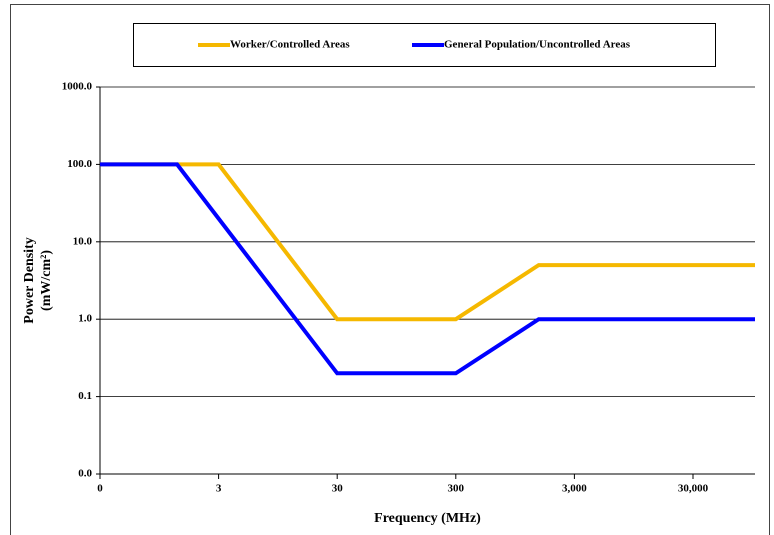  I want to click on legend-label: General Population/Uncontrolled Areas, so click(537, 45).